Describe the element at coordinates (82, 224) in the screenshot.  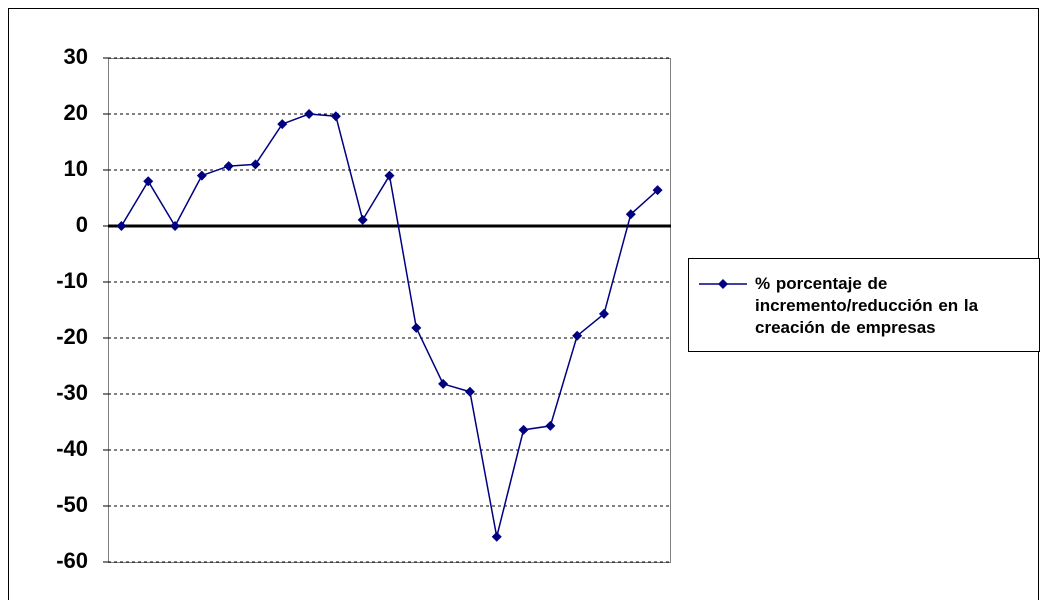
I see `y-tick-label: 0` at that location.